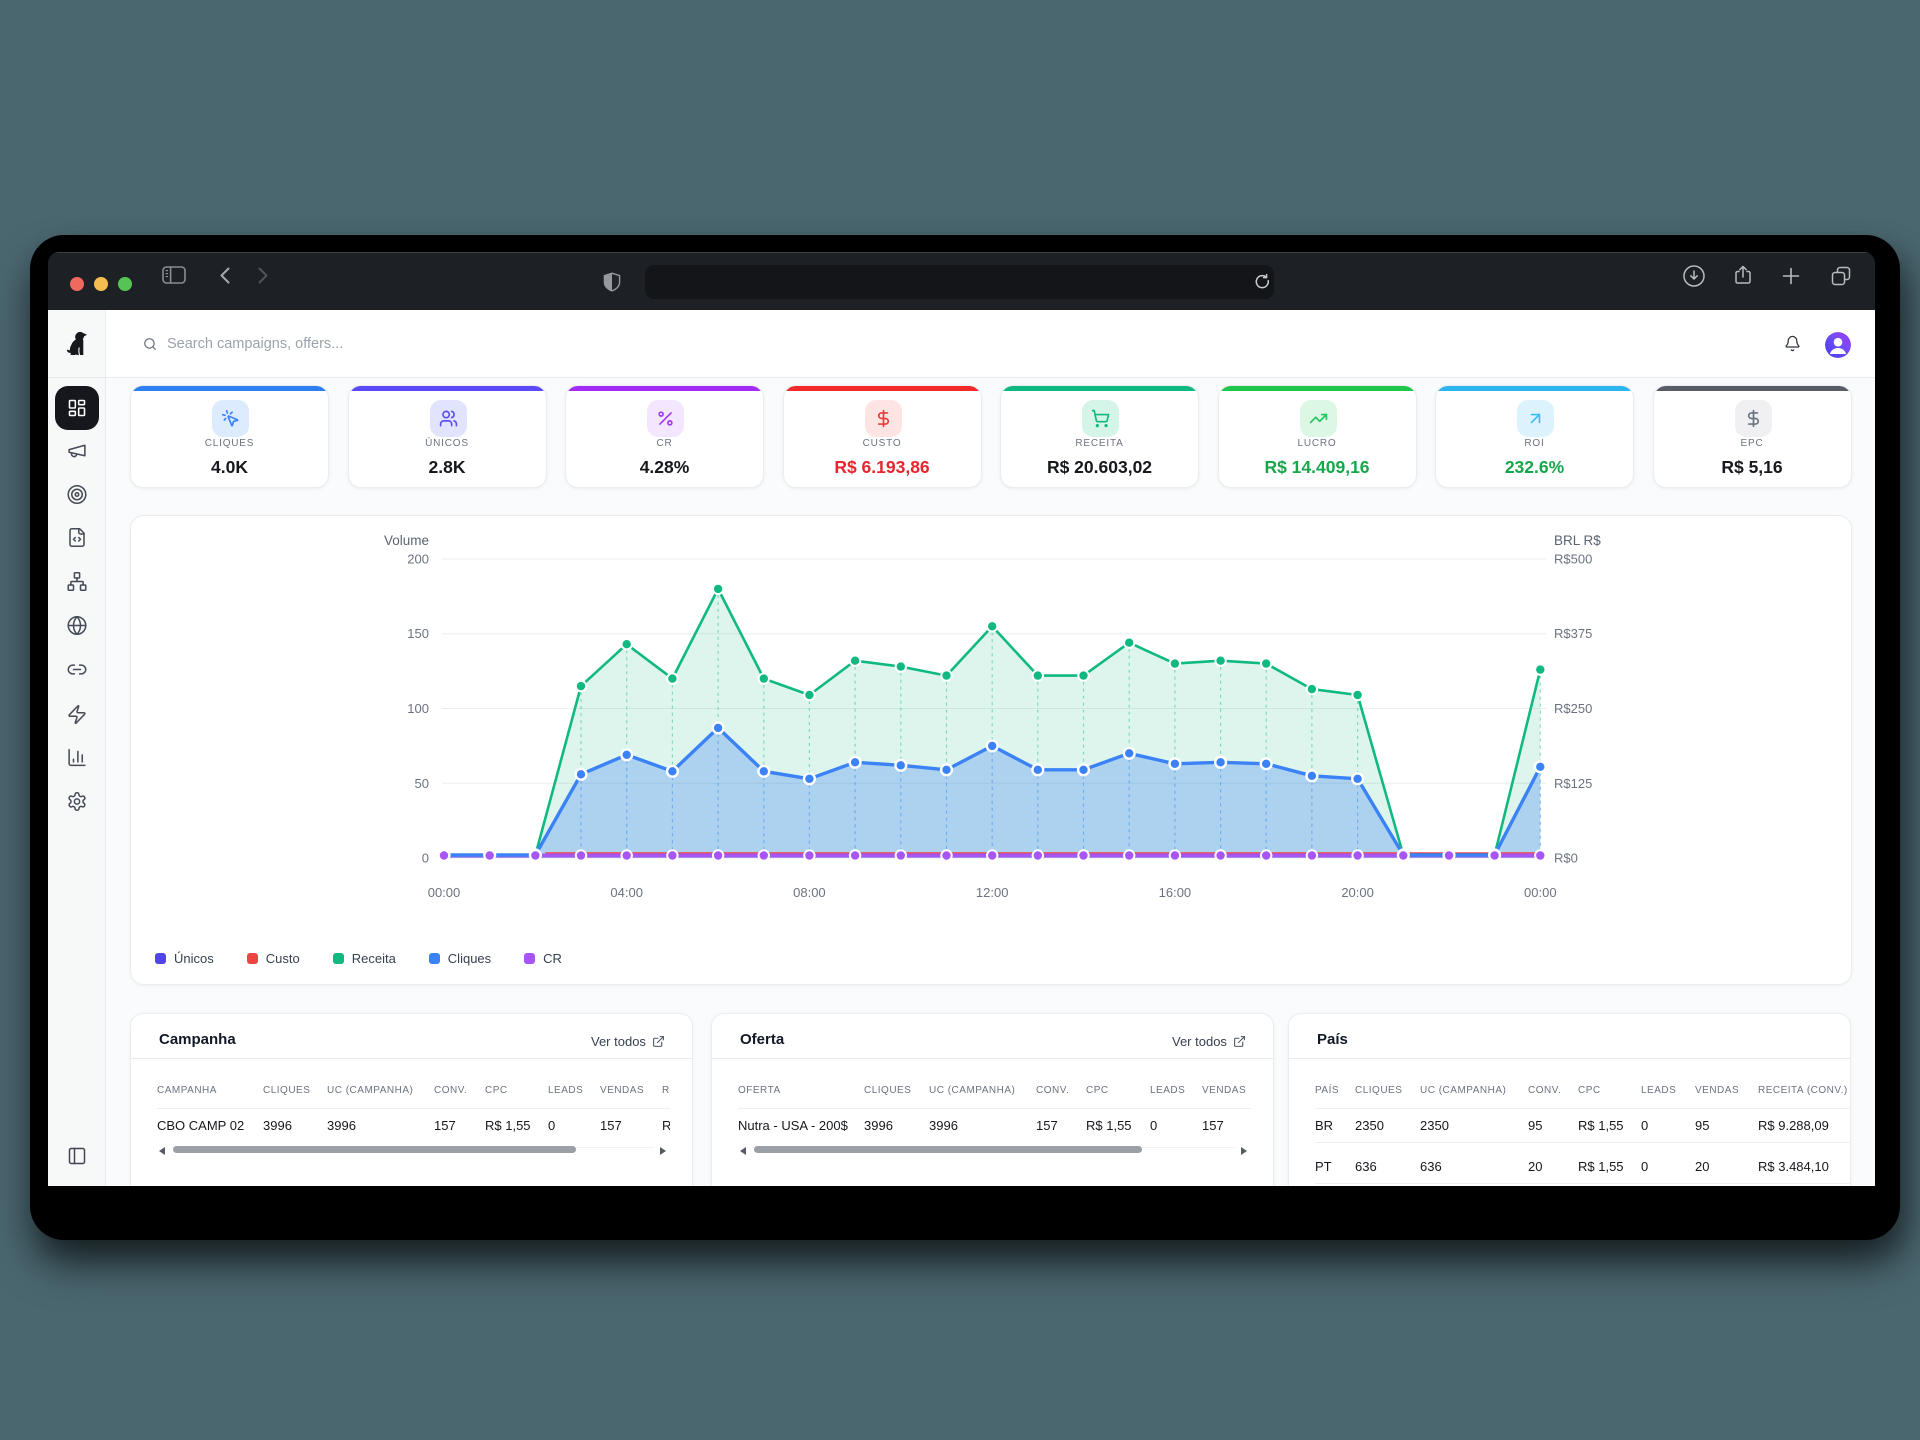  I want to click on svg-text: 16:00, so click(1175, 892).